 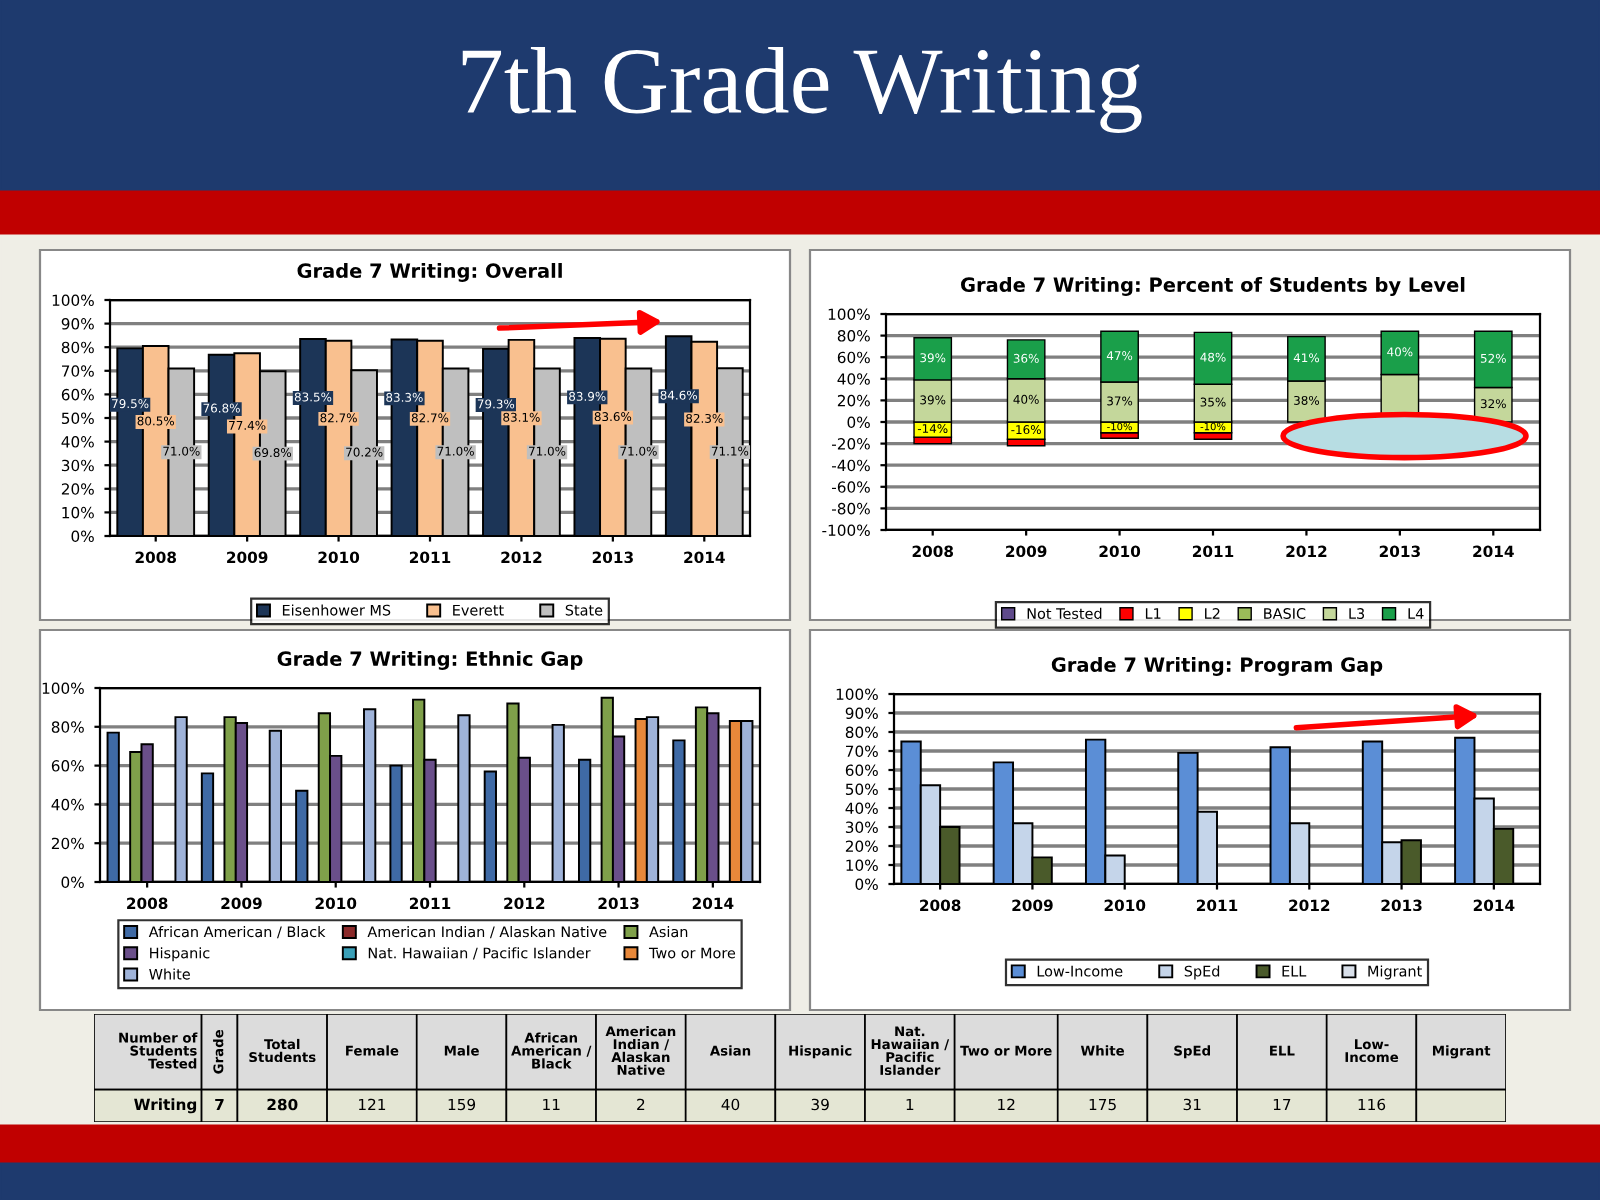 I want to click on chart-title: Grade 7 Writing: Overall, so click(x=429, y=272).